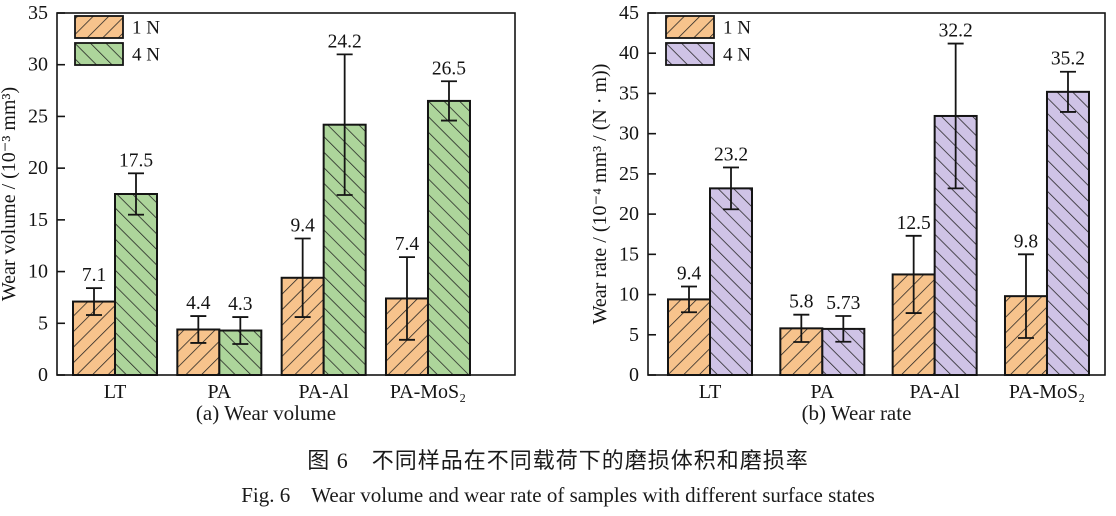 This screenshot has width=1116, height=516. Describe the element at coordinates (801, 302) in the screenshot. I see `value-label: 5.8` at that location.